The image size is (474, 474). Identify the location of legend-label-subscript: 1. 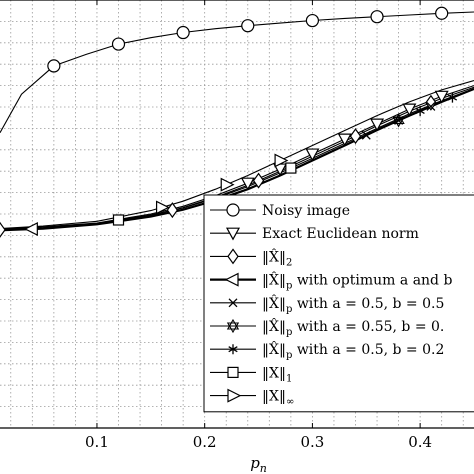
(289, 378).